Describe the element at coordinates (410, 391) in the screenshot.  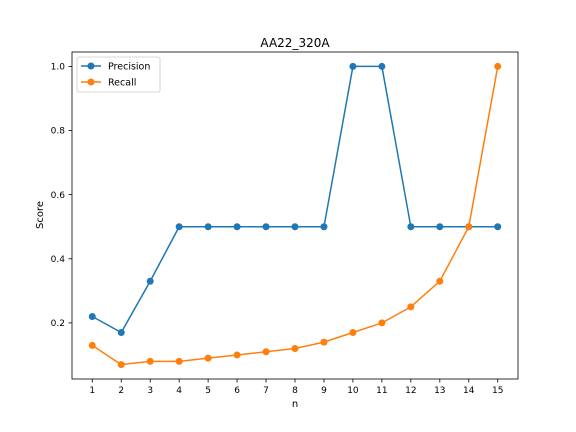
I see `x-tick-label: 12` at that location.